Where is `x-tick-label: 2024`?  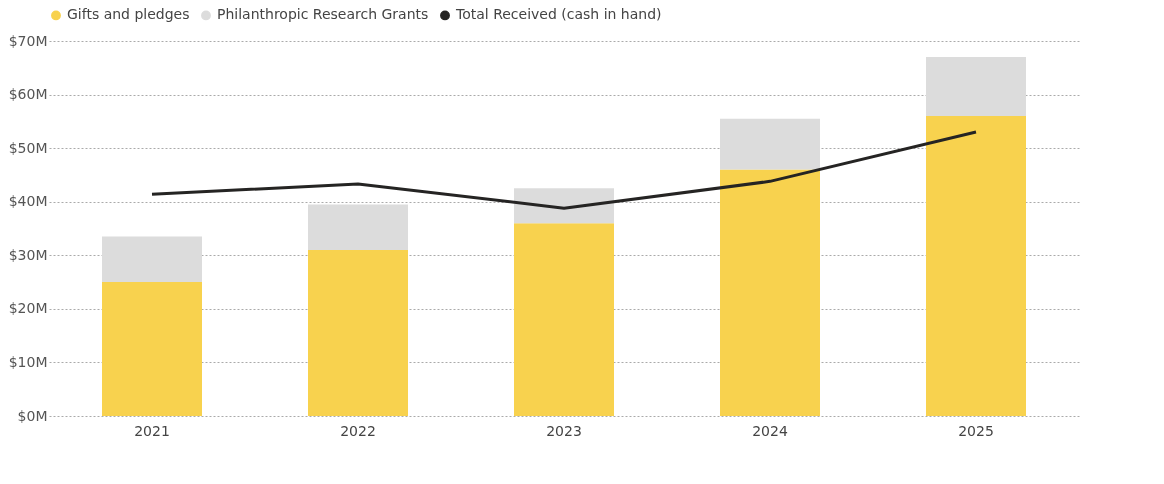
x-tick-label: 2024 is located at coordinates (770, 430).